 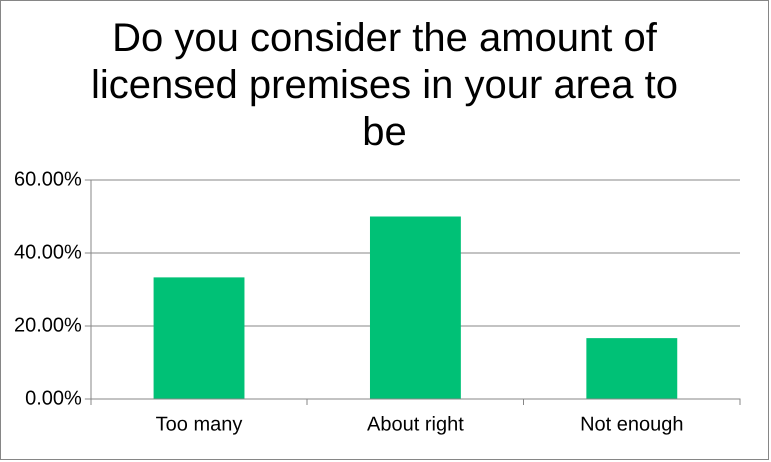 I want to click on y-tick-label: 40.00%, so click(x=48, y=253).